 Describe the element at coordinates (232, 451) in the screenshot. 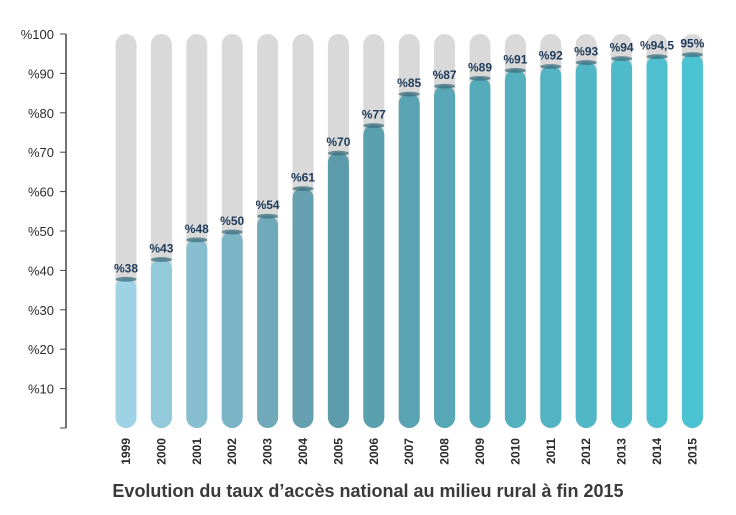

I see `x-tick-label: 2002` at that location.